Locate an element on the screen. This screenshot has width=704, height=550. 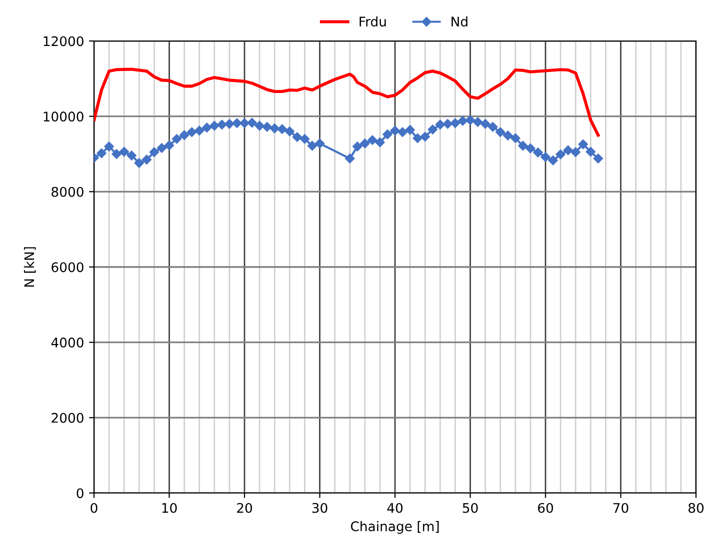
y-tick-label: 4000 is located at coordinates (67, 343).